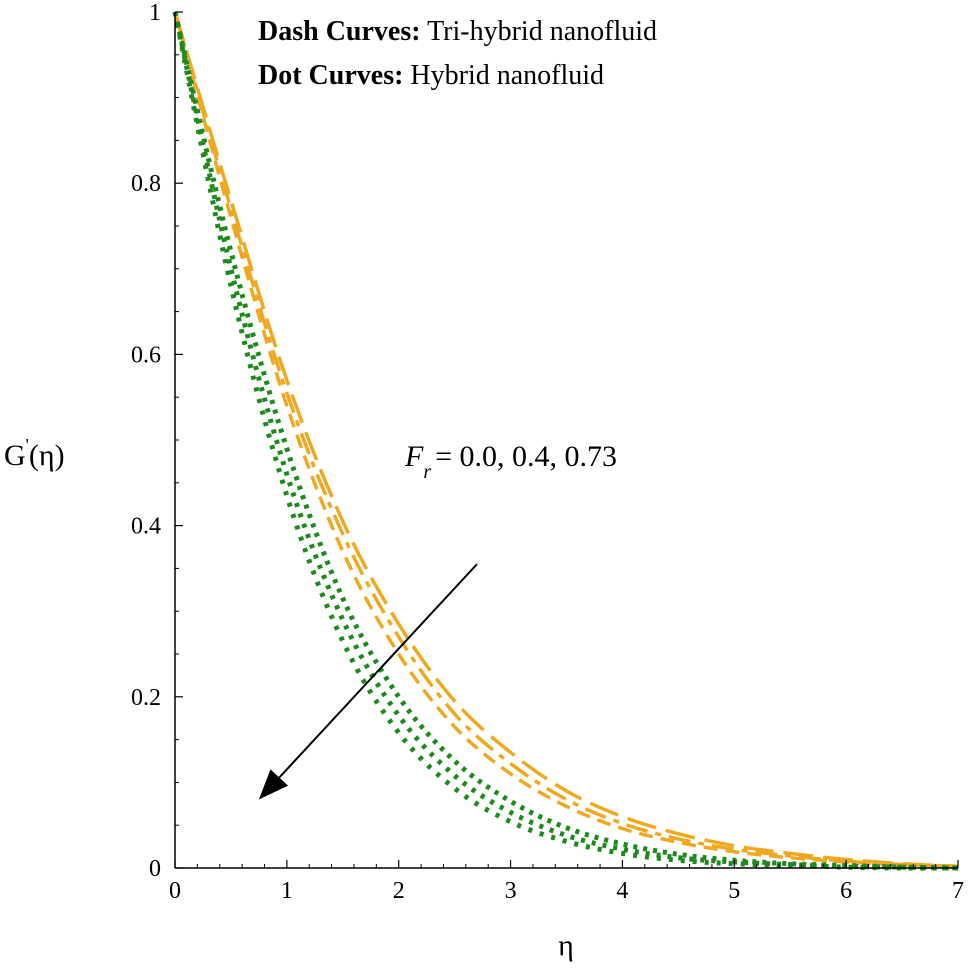  Describe the element at coordinates (330, 75) in the screenshot. I see `legend-dot-label: Dot Curves:` at that location.